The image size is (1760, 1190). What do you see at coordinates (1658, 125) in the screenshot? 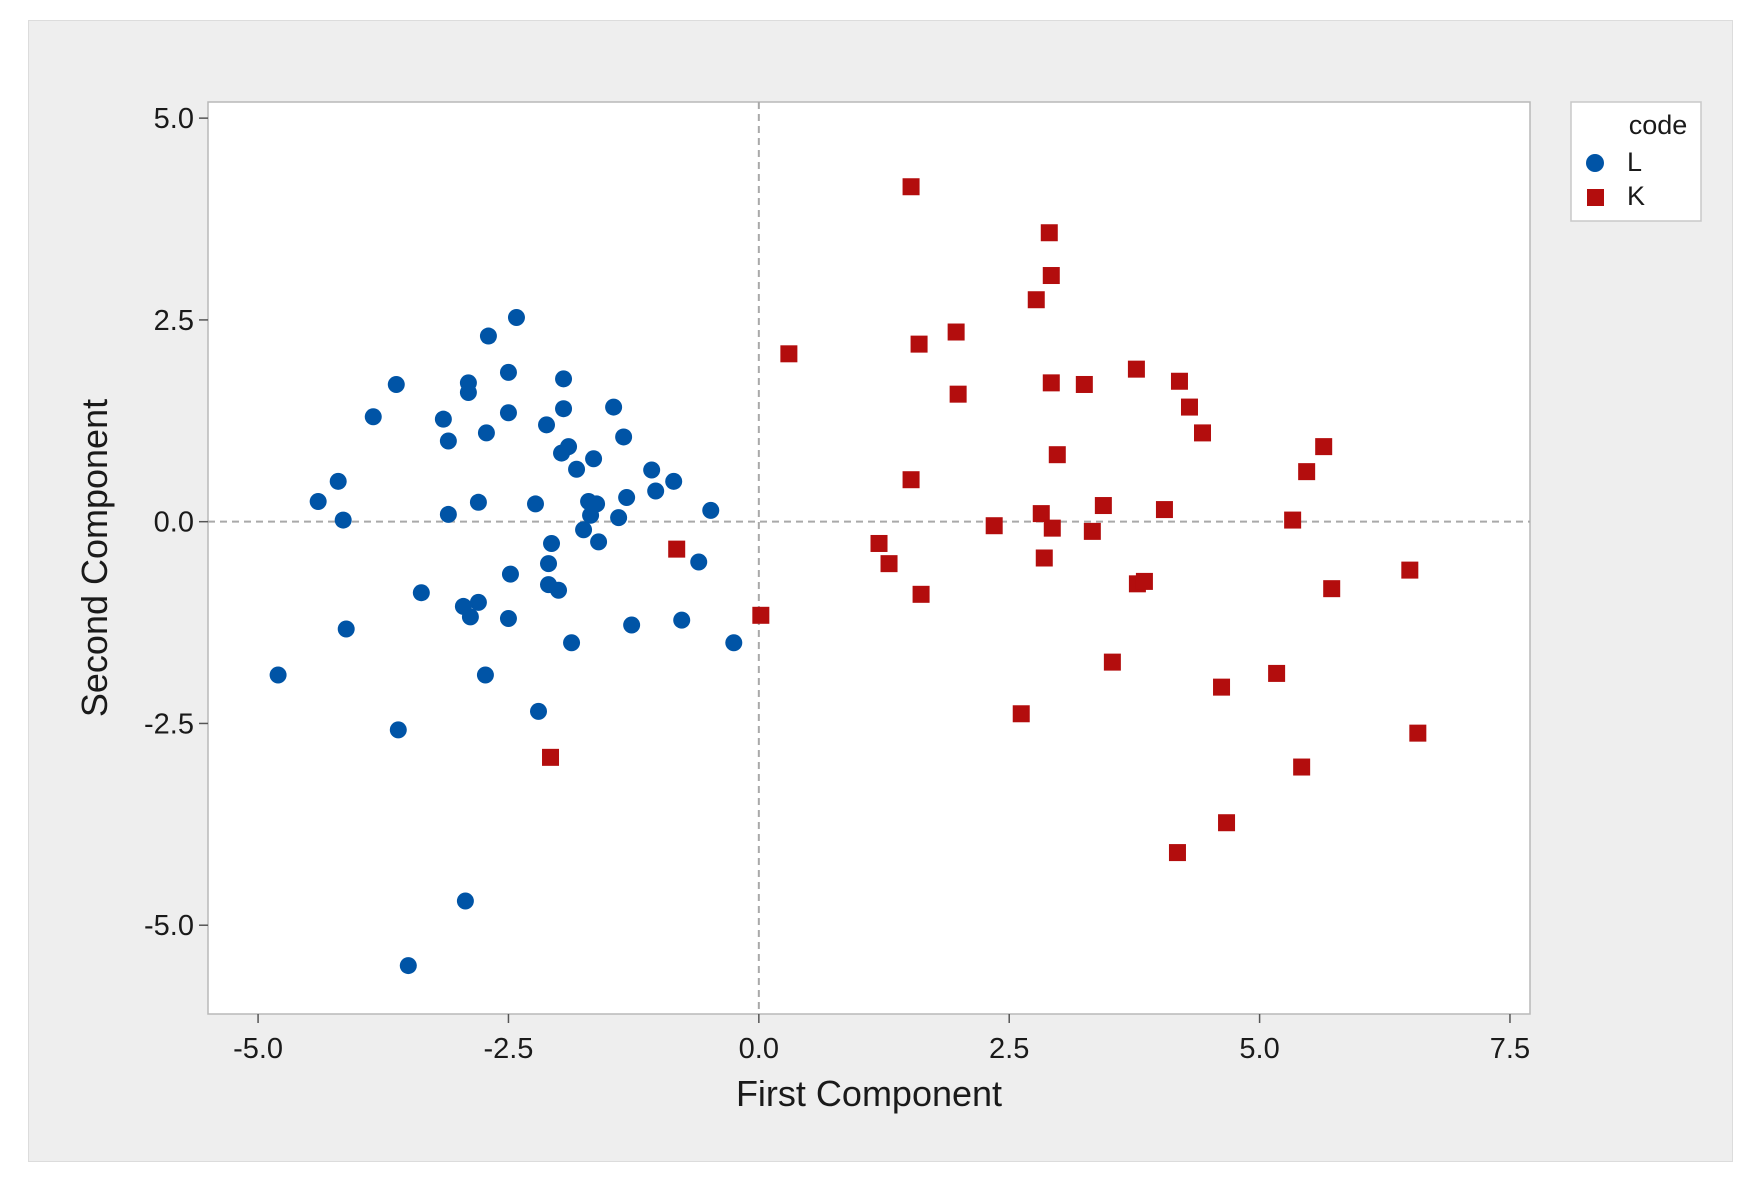
I see `legend-title: code` at bounding box center [1658, 125].